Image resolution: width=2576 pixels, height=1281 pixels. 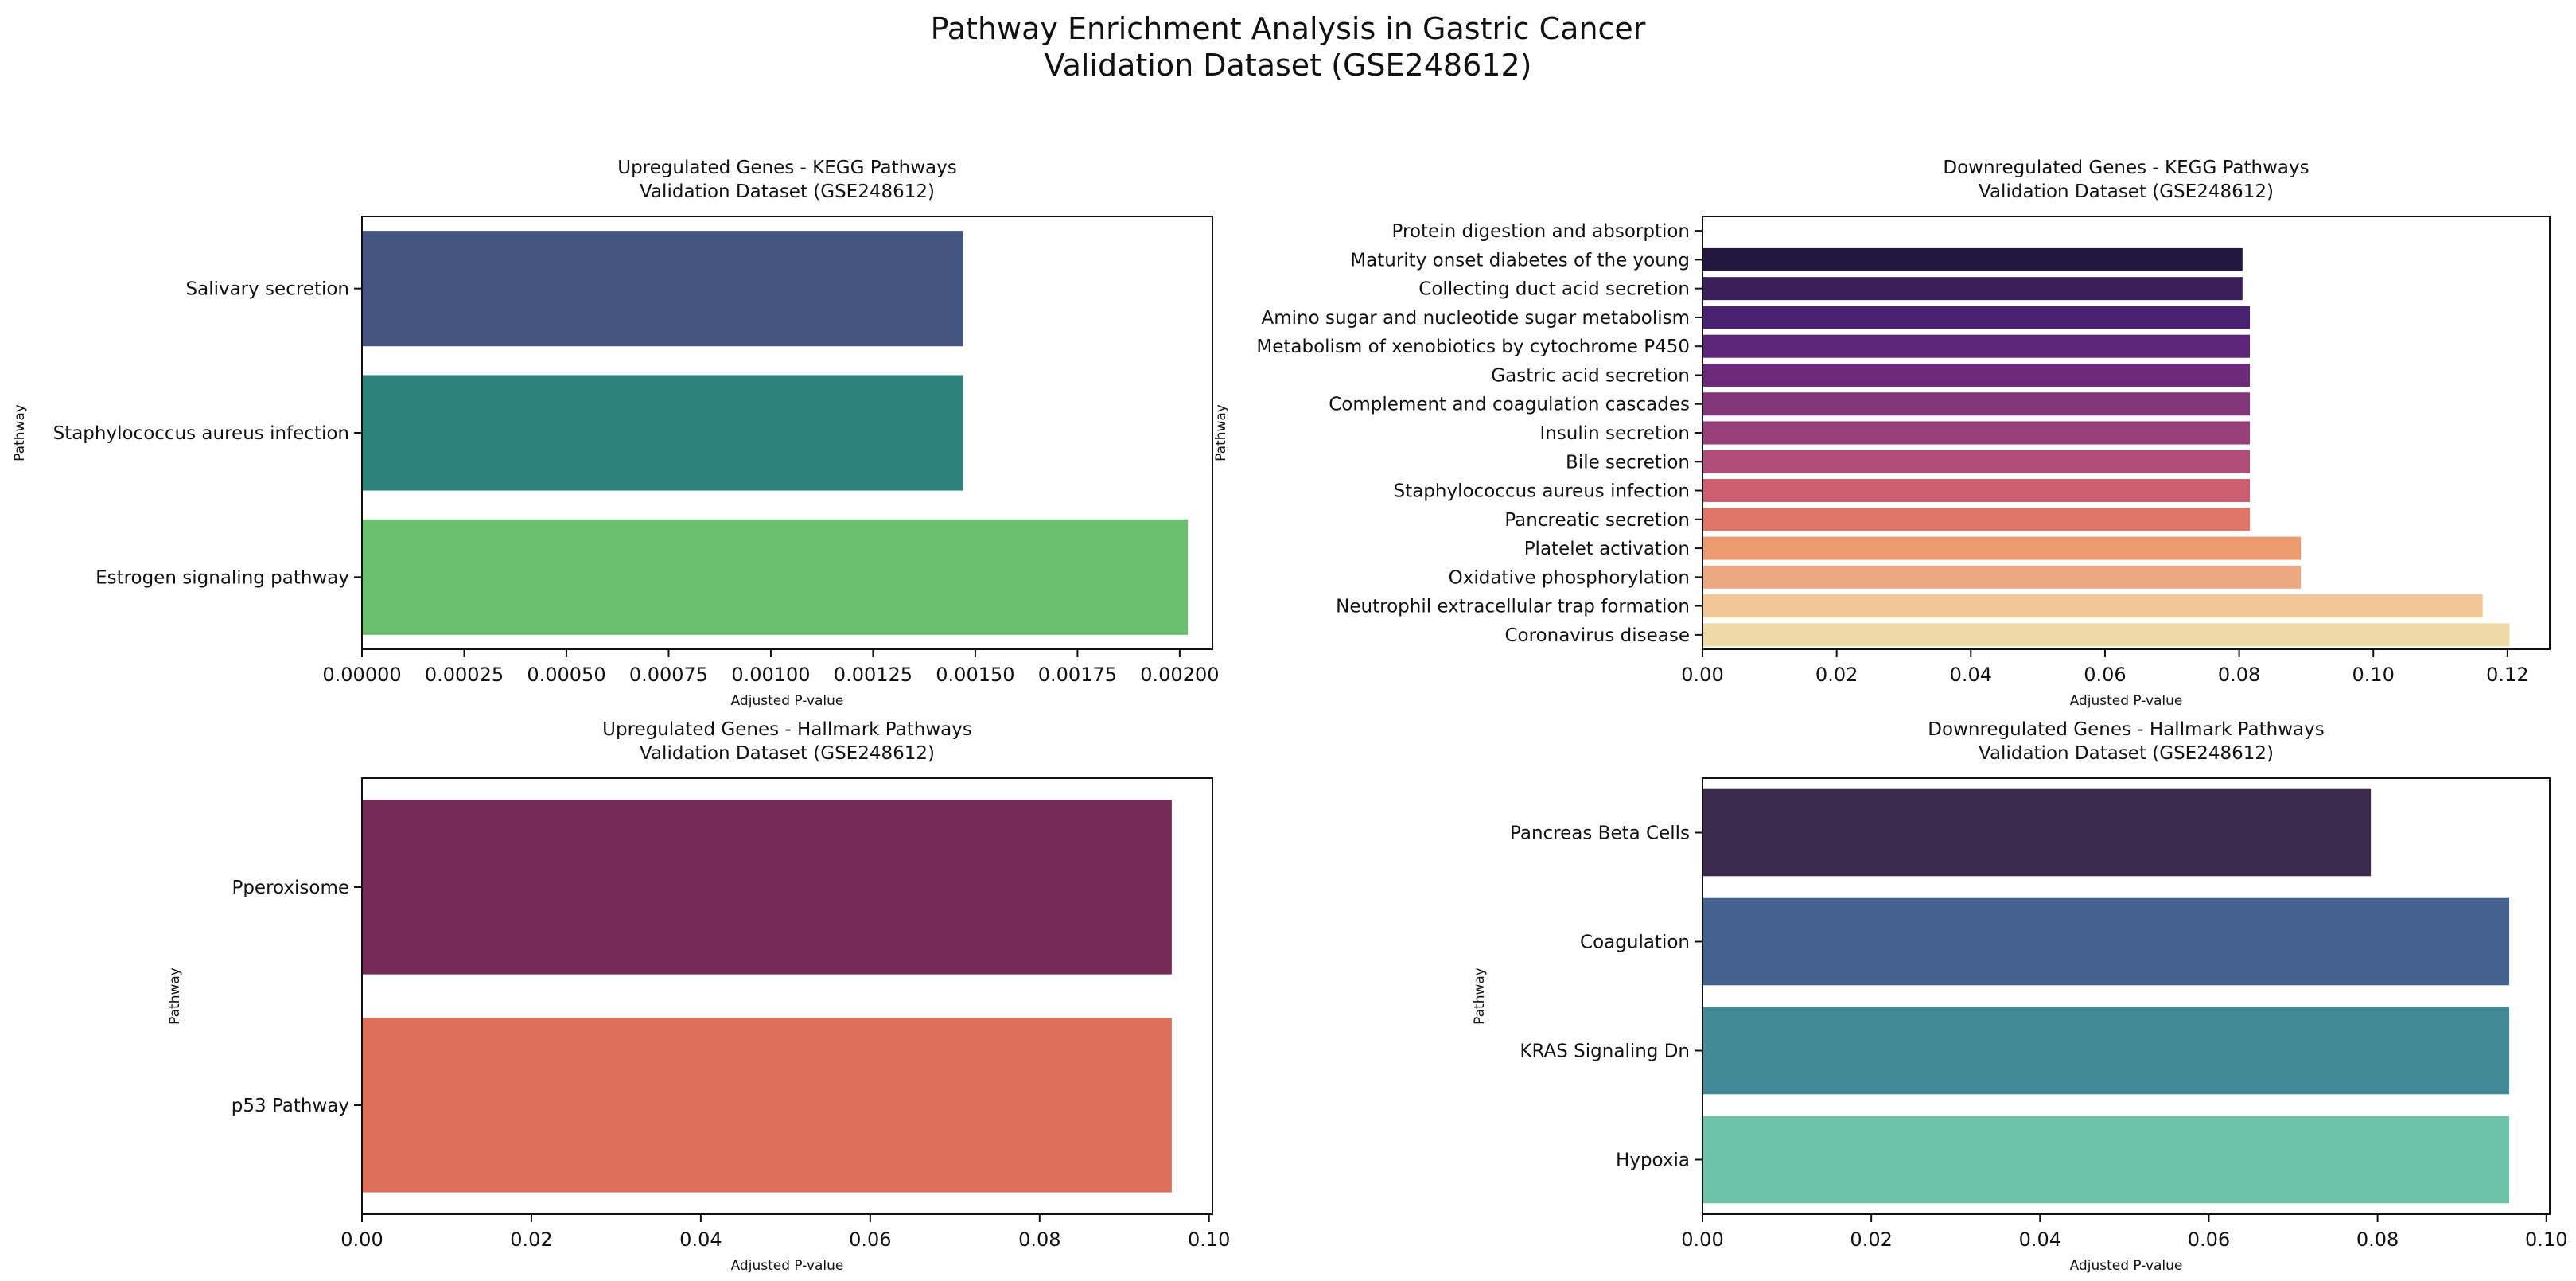 I want to click on down-kegg-title: Downregulated Genes - KEGG Pathways, so click(x=2126, y=168).